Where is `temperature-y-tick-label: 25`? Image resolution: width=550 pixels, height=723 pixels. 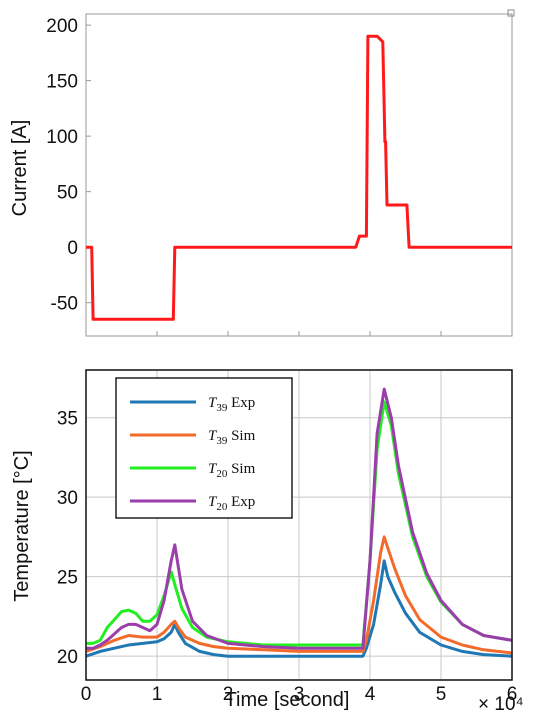
temperature-y-tick-label: 25 is located at coordinates (67, 578).